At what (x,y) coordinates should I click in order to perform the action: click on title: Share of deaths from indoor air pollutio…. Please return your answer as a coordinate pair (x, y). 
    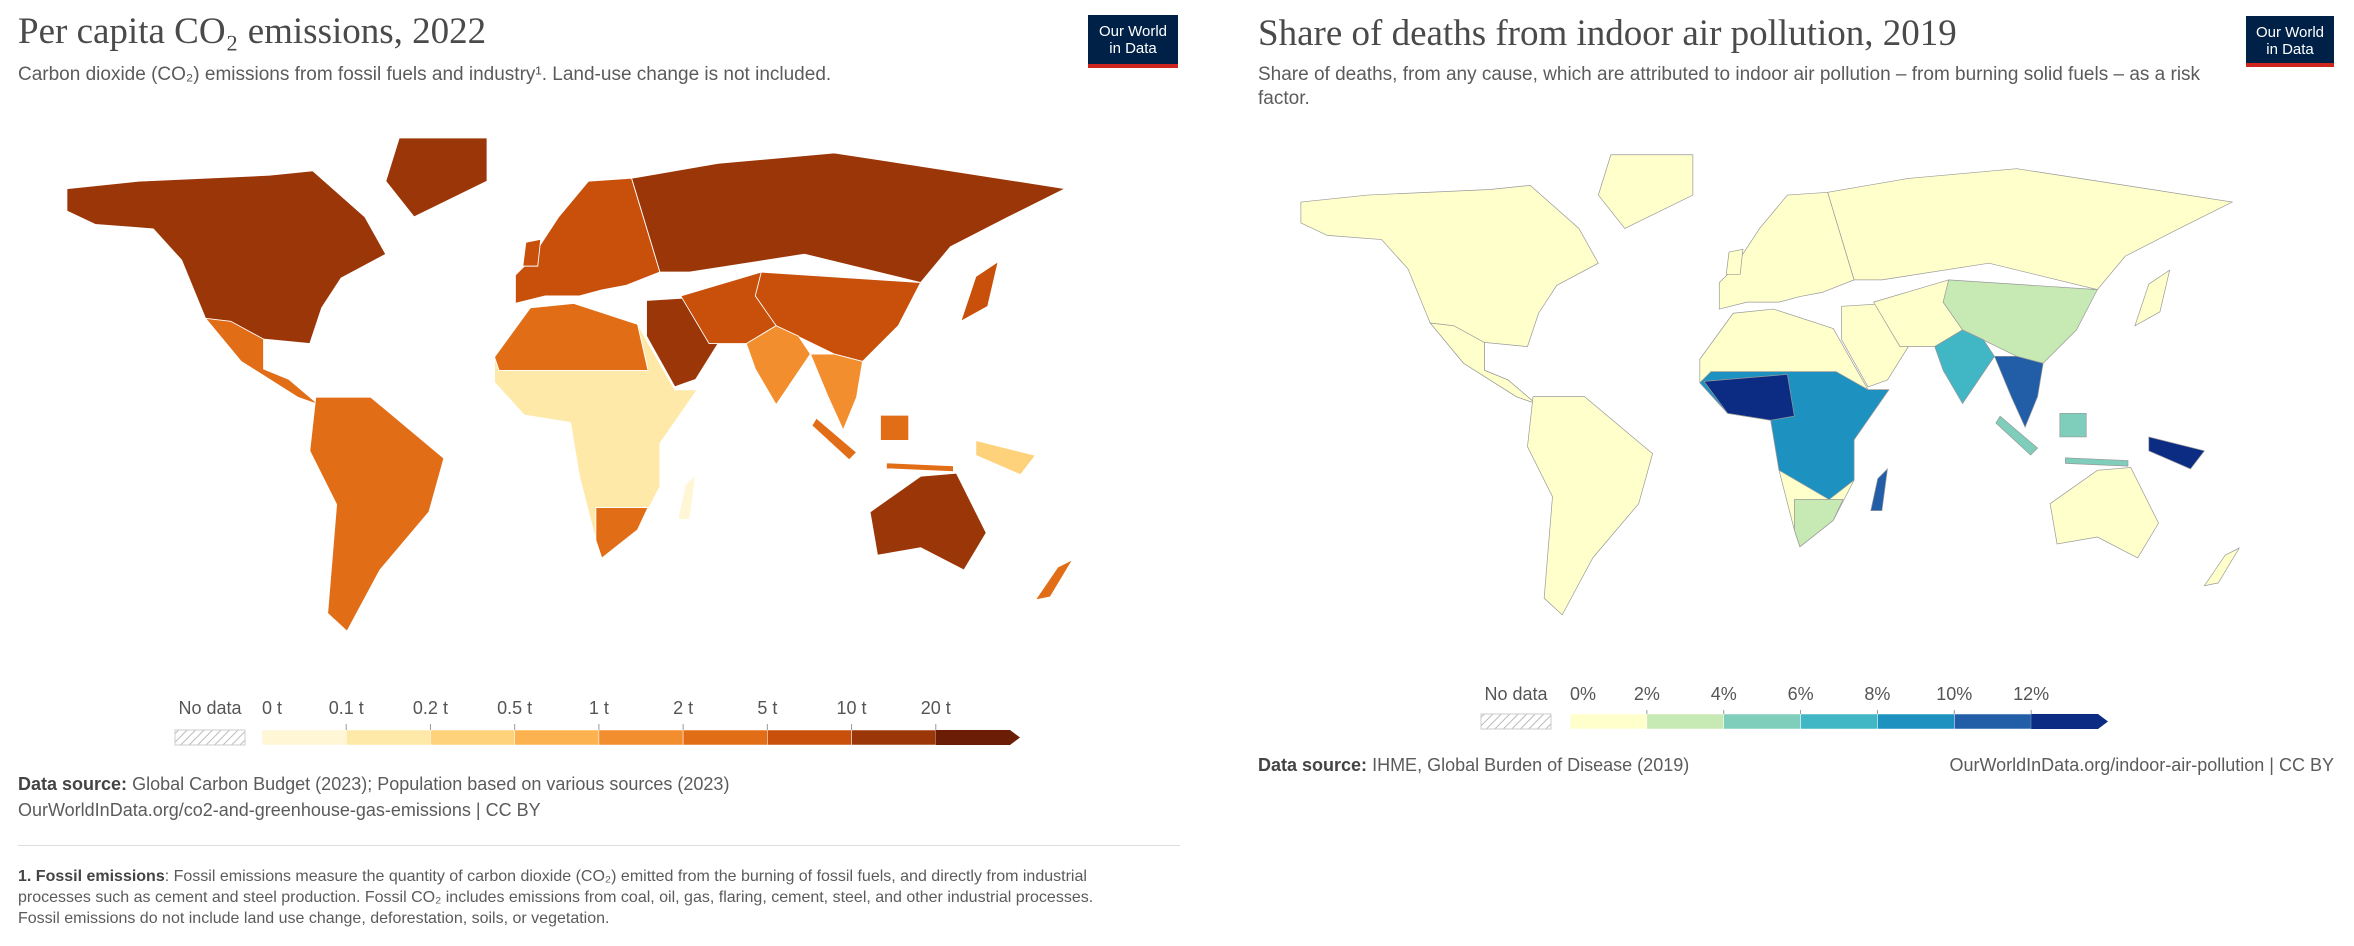
    Looking at the image, I should click on (1607, 33).